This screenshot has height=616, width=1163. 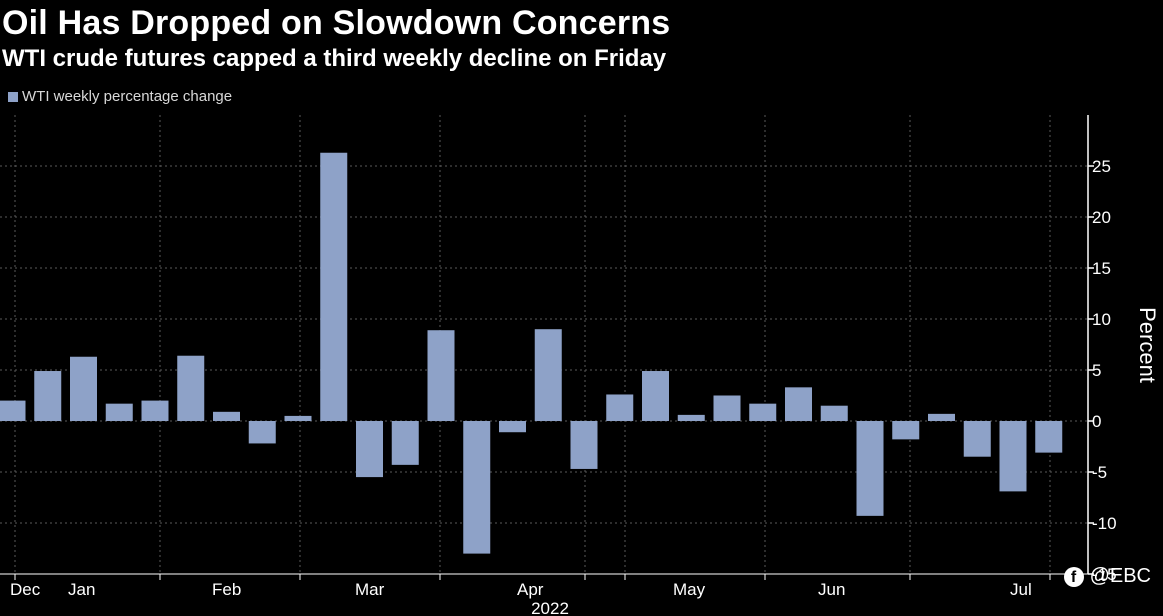 What do you see at coordinates (1096, 370) in the screenshot?
I see `y-tick-label: 5` at bounding box center [1096, 370].